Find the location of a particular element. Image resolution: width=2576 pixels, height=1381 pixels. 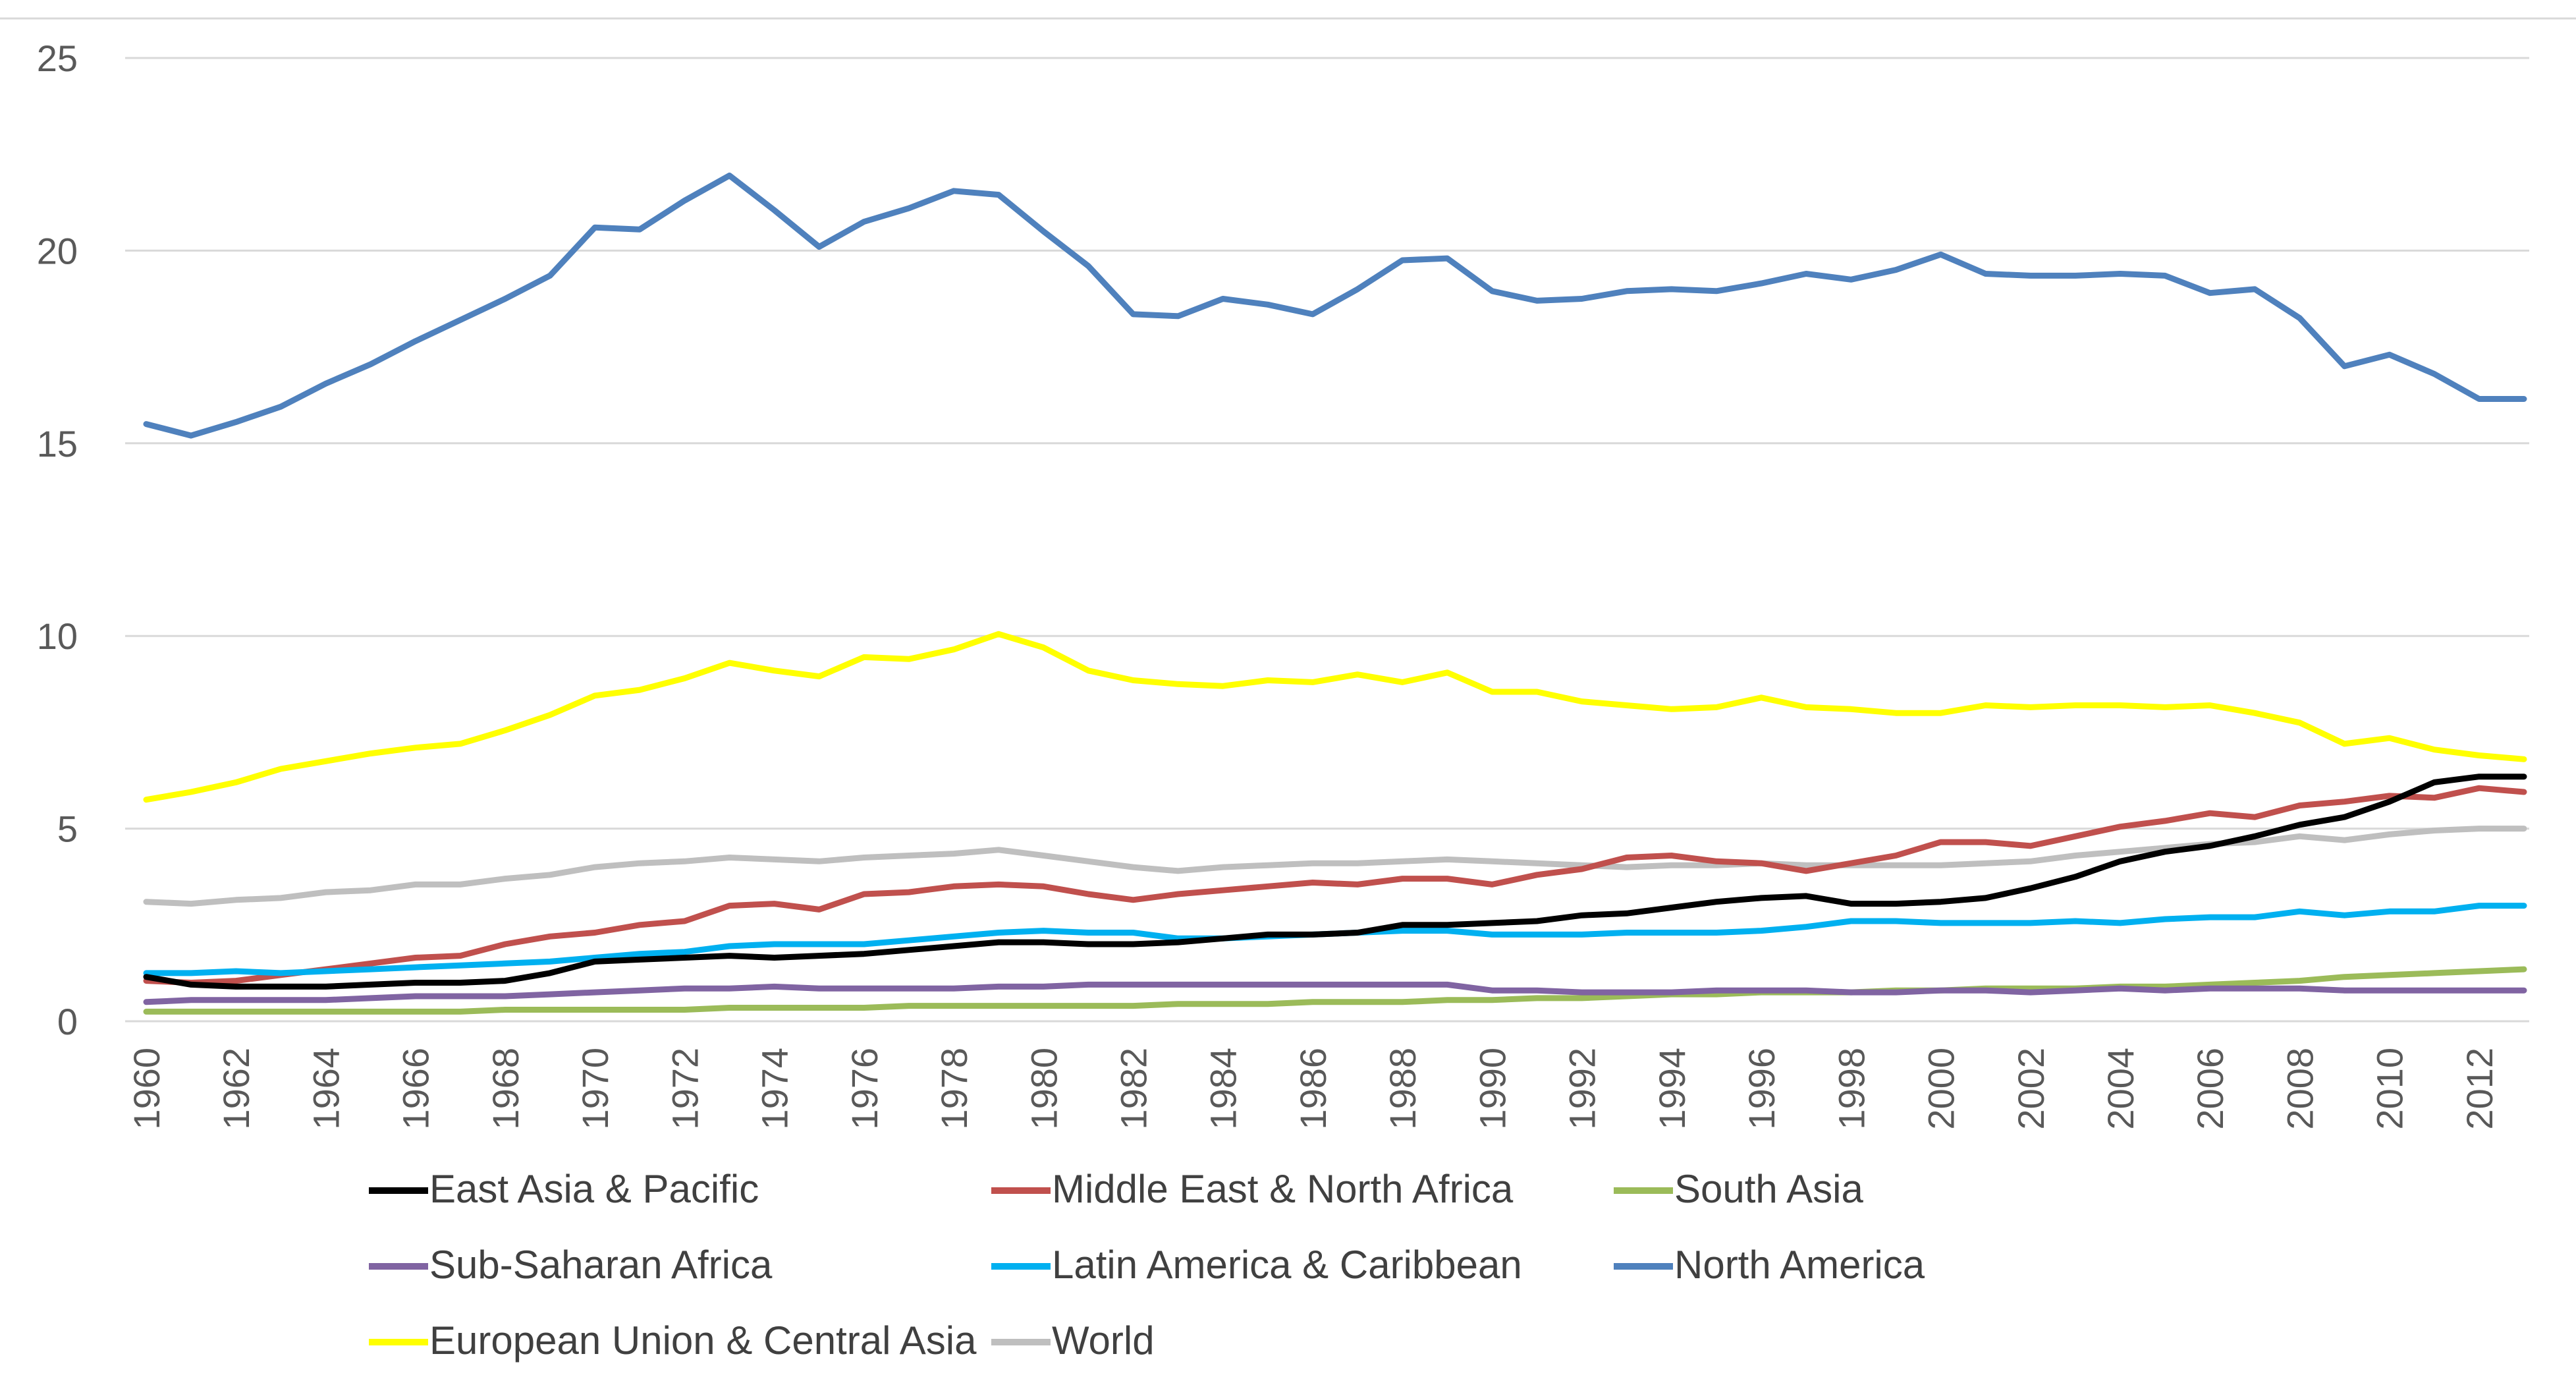

y-tick-label: 0 is located at coordinates (67, 1022).